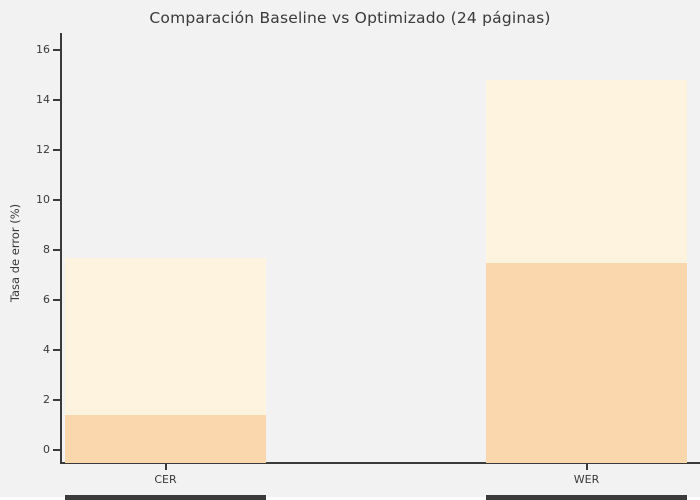 The image size is (700, 500). Describe the element at coordinates (46, 249) in the screenshot. I see `y-tick-label-8: 8` at that location.